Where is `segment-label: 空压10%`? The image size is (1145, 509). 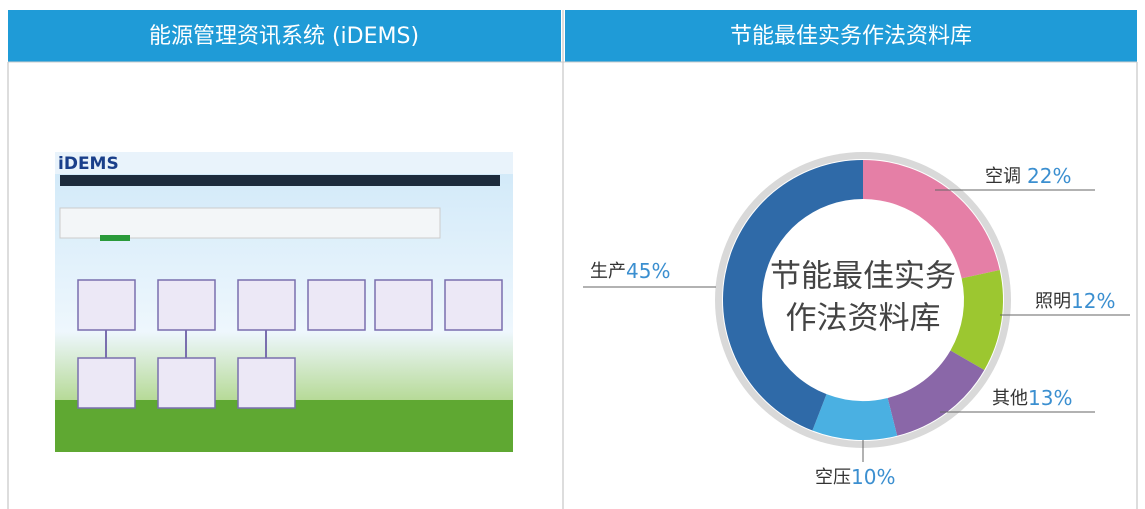
segment-label: 空压10% is located at coordinates (855, 477).